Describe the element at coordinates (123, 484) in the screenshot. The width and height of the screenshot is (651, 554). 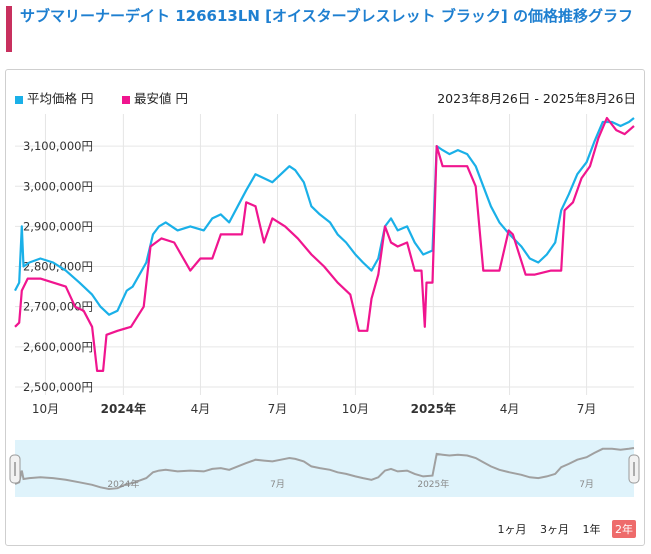
I see `navigator-label: 2024年` at that location.